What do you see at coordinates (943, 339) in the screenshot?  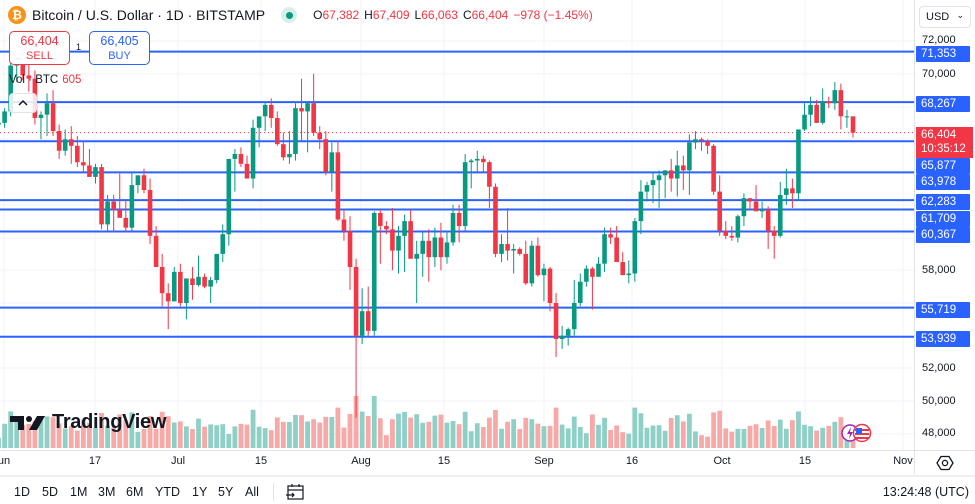 I see `level-tag: 53,939` at bounding box center [943, 339].